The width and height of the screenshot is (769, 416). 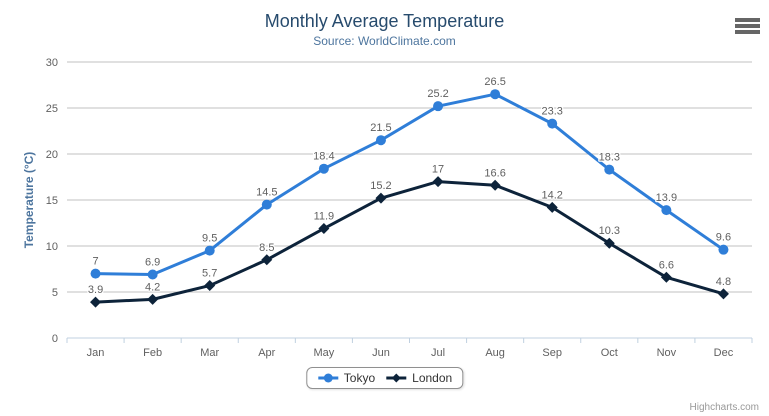 I want to click on context-menu-button, so click(x=747, y=26).